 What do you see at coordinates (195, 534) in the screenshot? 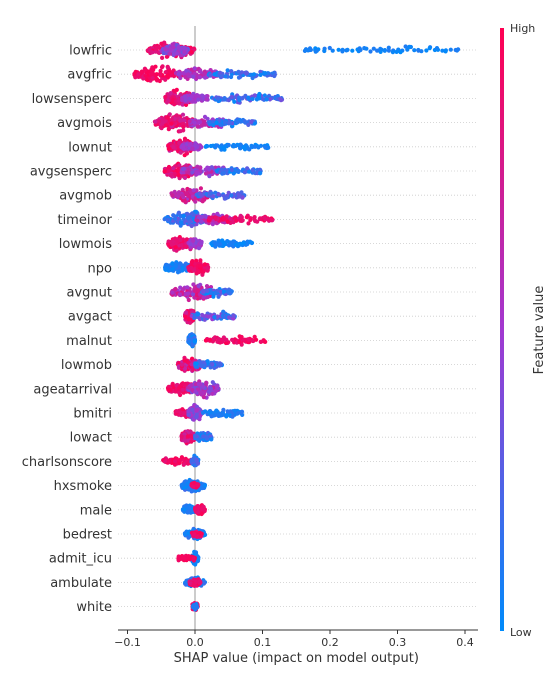
I see `feature-points-bedrest` at bounding box center [195, 534].